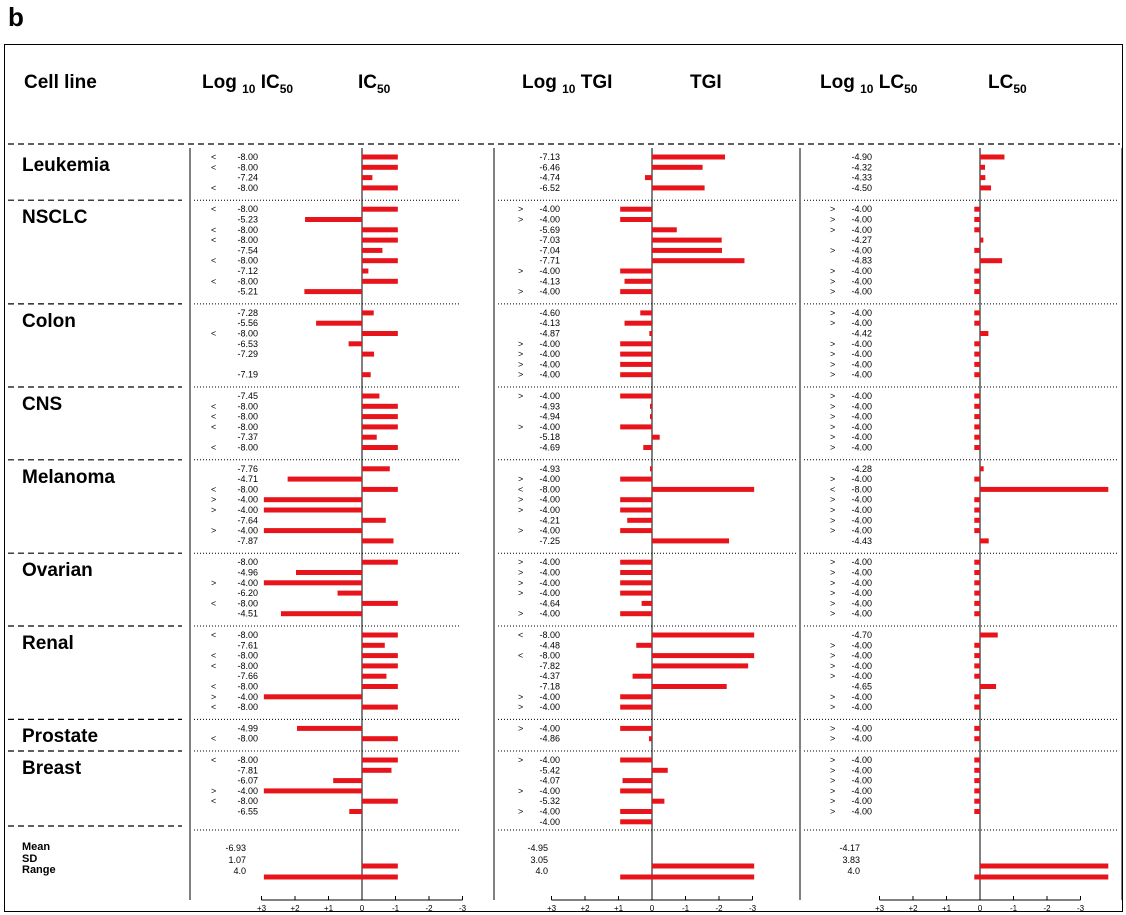 The image size is (1126, 915). What do you see at coordinates (549, 770) in the screenshot?
I see `row-value: -5.42` at bounding box center [549, 770].